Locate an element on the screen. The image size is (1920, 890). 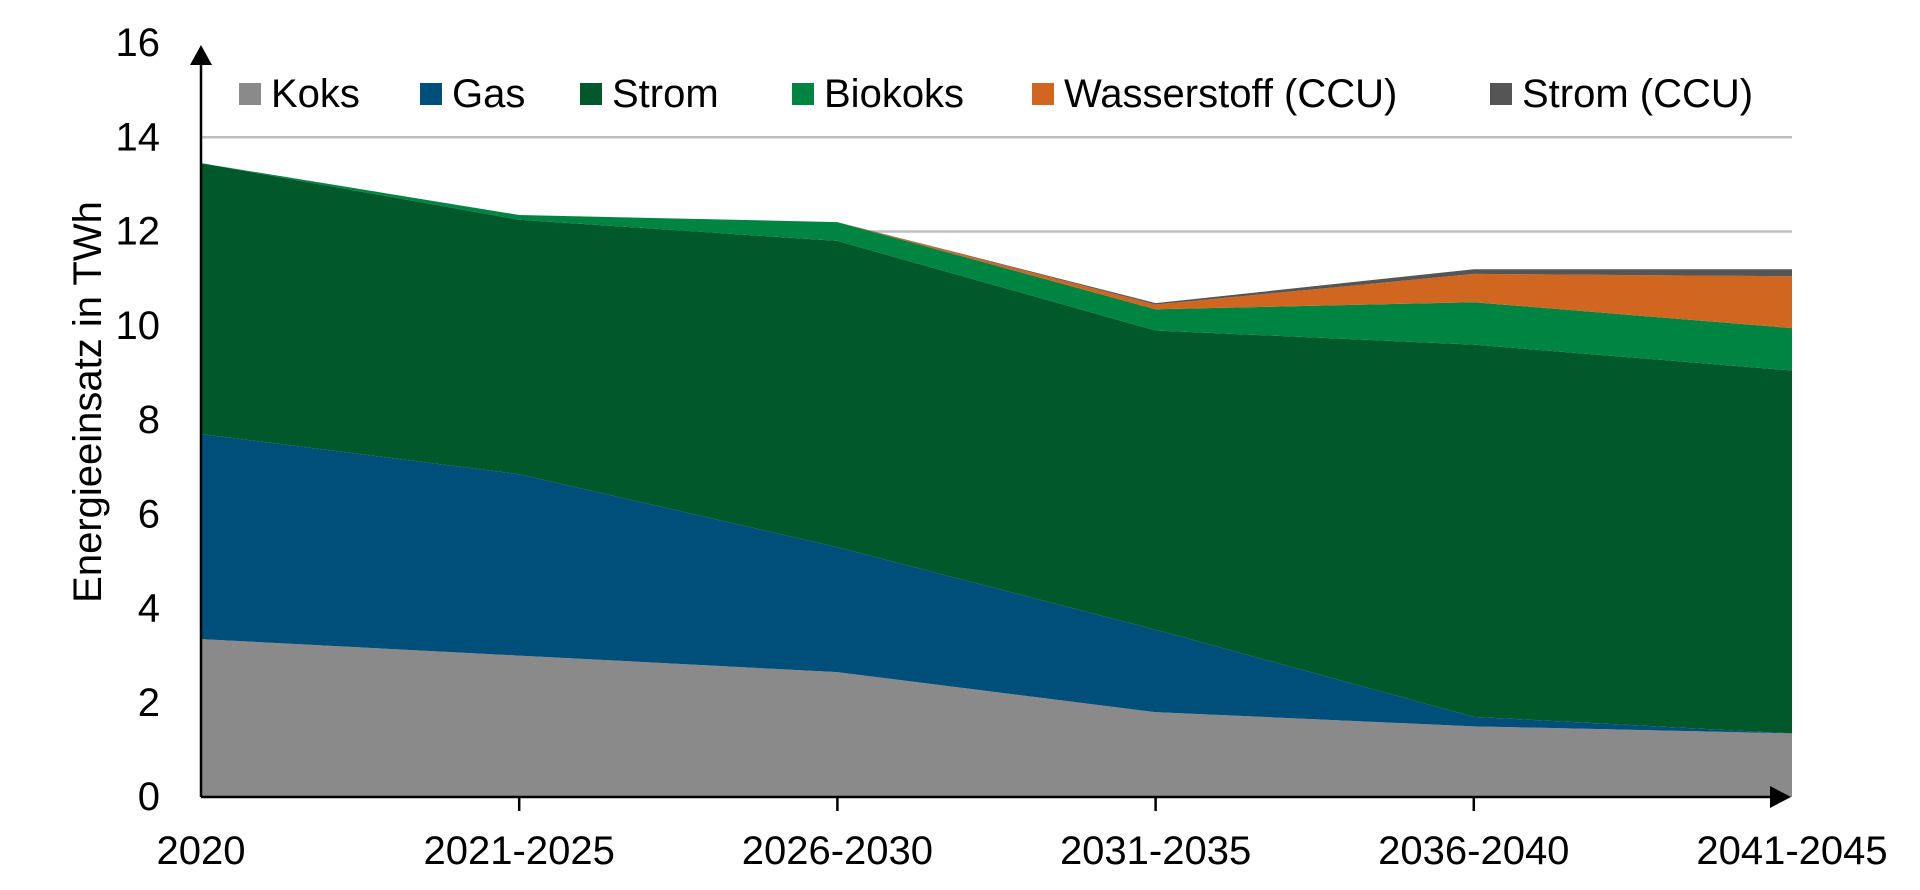
x-tick-label: 2026-2030 is located at coordinates (837, 851).